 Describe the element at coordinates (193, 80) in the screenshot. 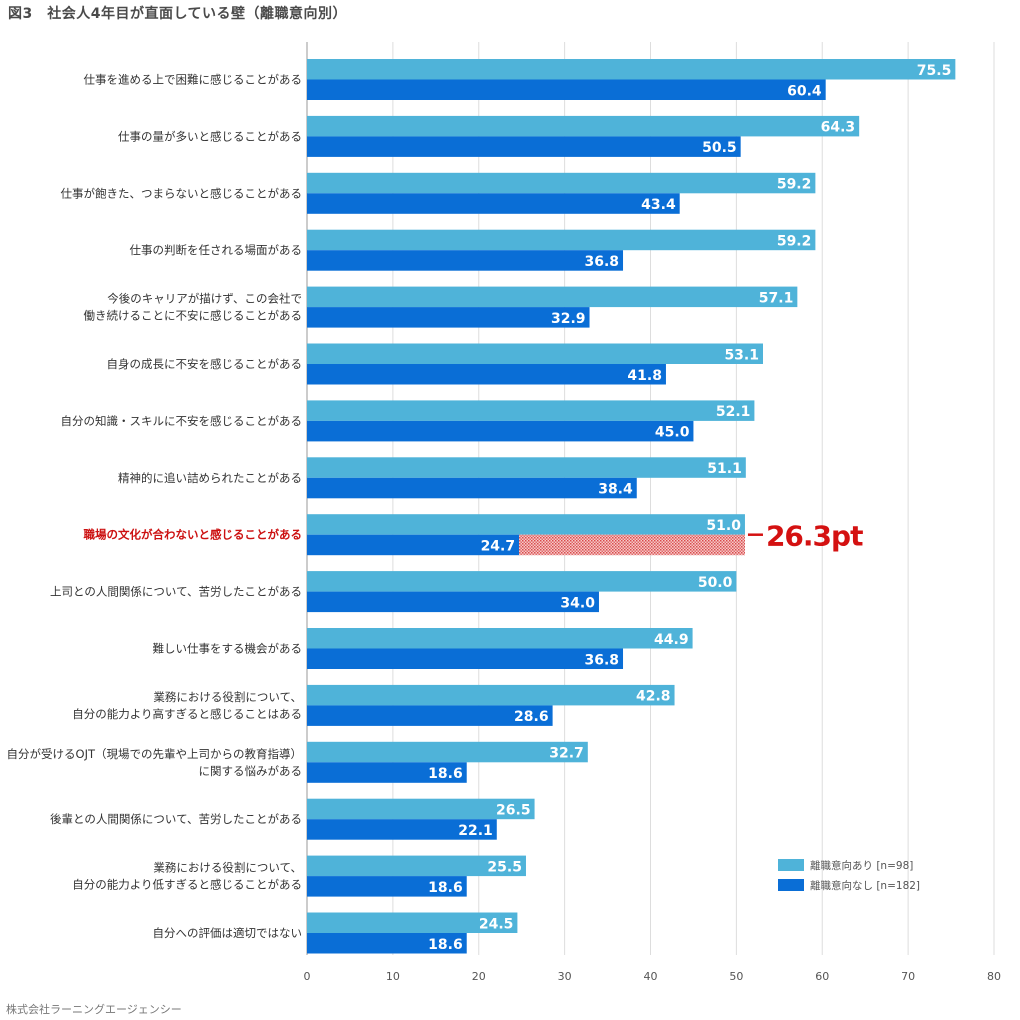

I see `category-label: 仕事を進める上で困難に感じることがある` at that location.